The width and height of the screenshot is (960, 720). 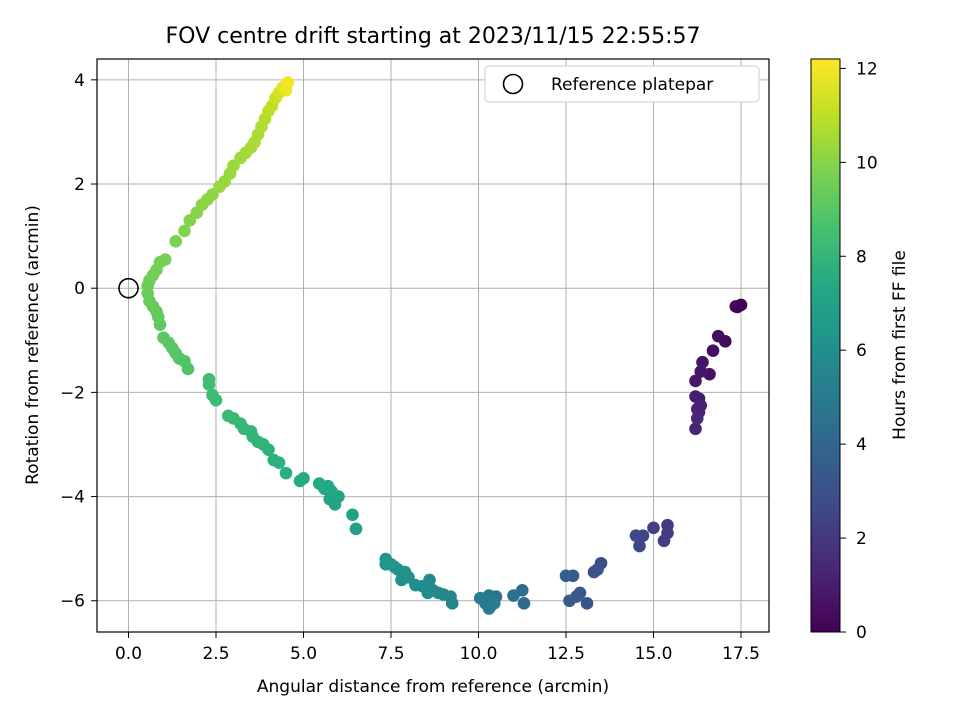 I want to click on reference-platepar-marker, so click(x=128, y=288).